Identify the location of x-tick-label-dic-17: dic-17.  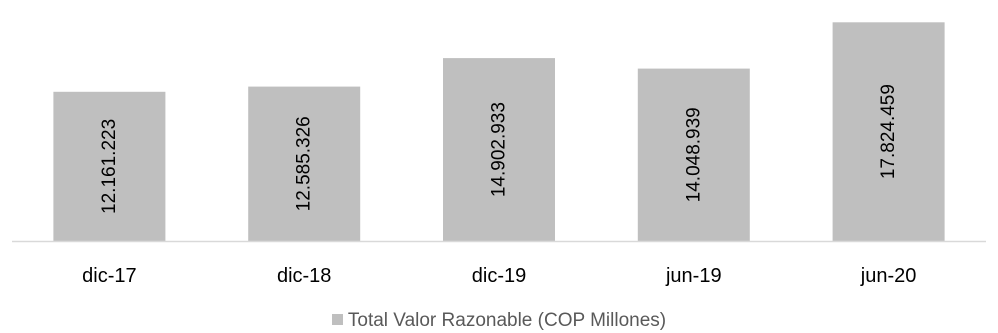
(109, 276).